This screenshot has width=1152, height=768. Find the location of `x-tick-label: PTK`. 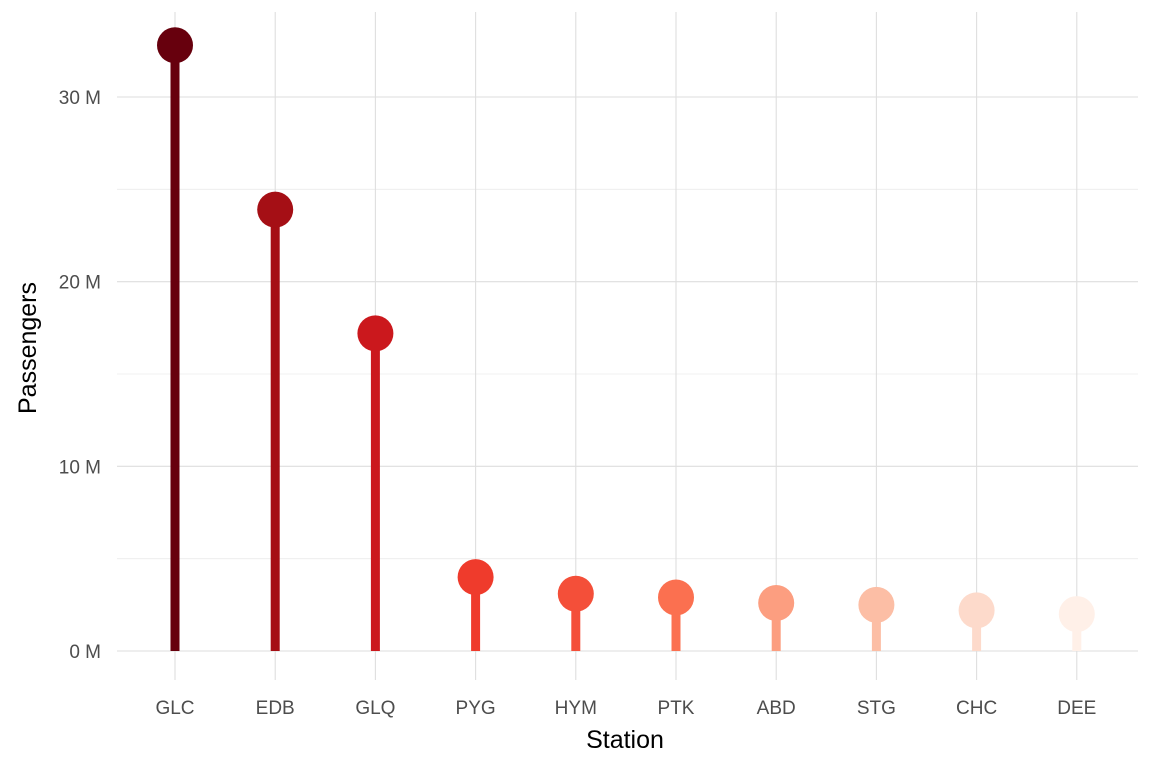

x-tick-label: PTK is located at coordinates (676, 708).